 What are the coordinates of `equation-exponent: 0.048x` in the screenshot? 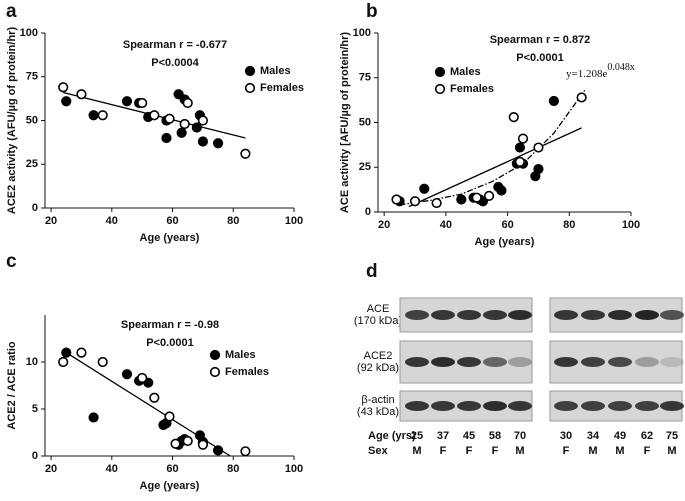 It's located at (621, 67).